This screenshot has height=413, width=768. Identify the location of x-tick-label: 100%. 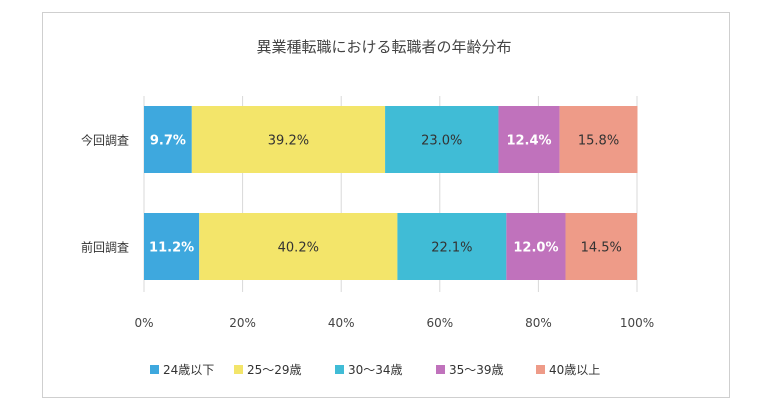
(637, 323).